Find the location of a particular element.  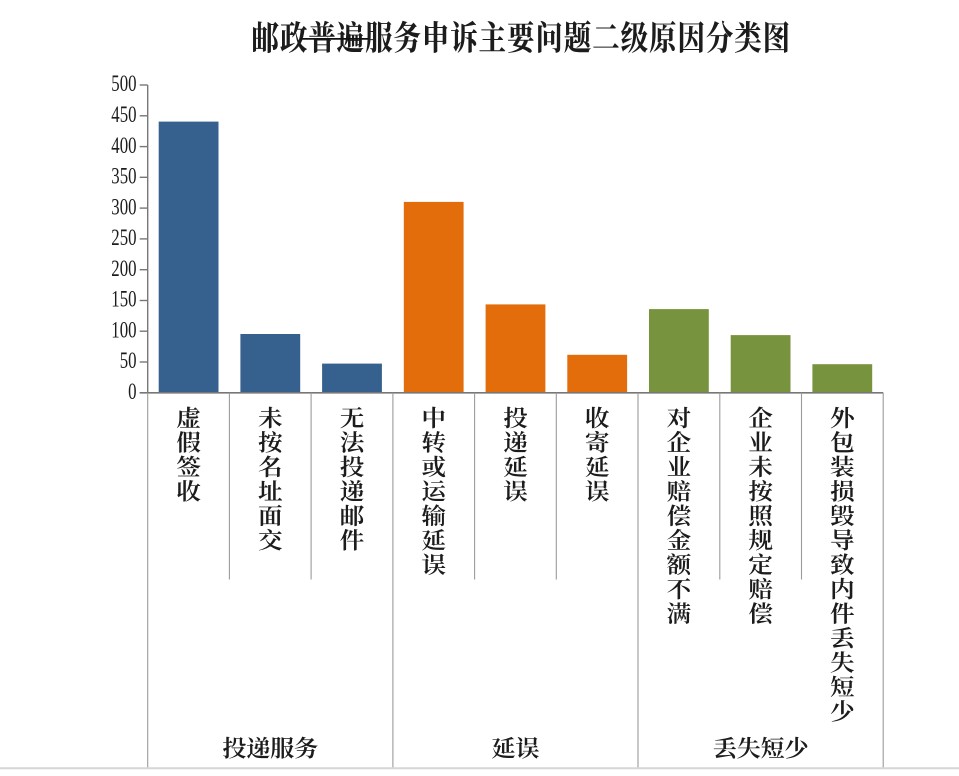

svg-text: 250 is located at coordinates (123, 237).